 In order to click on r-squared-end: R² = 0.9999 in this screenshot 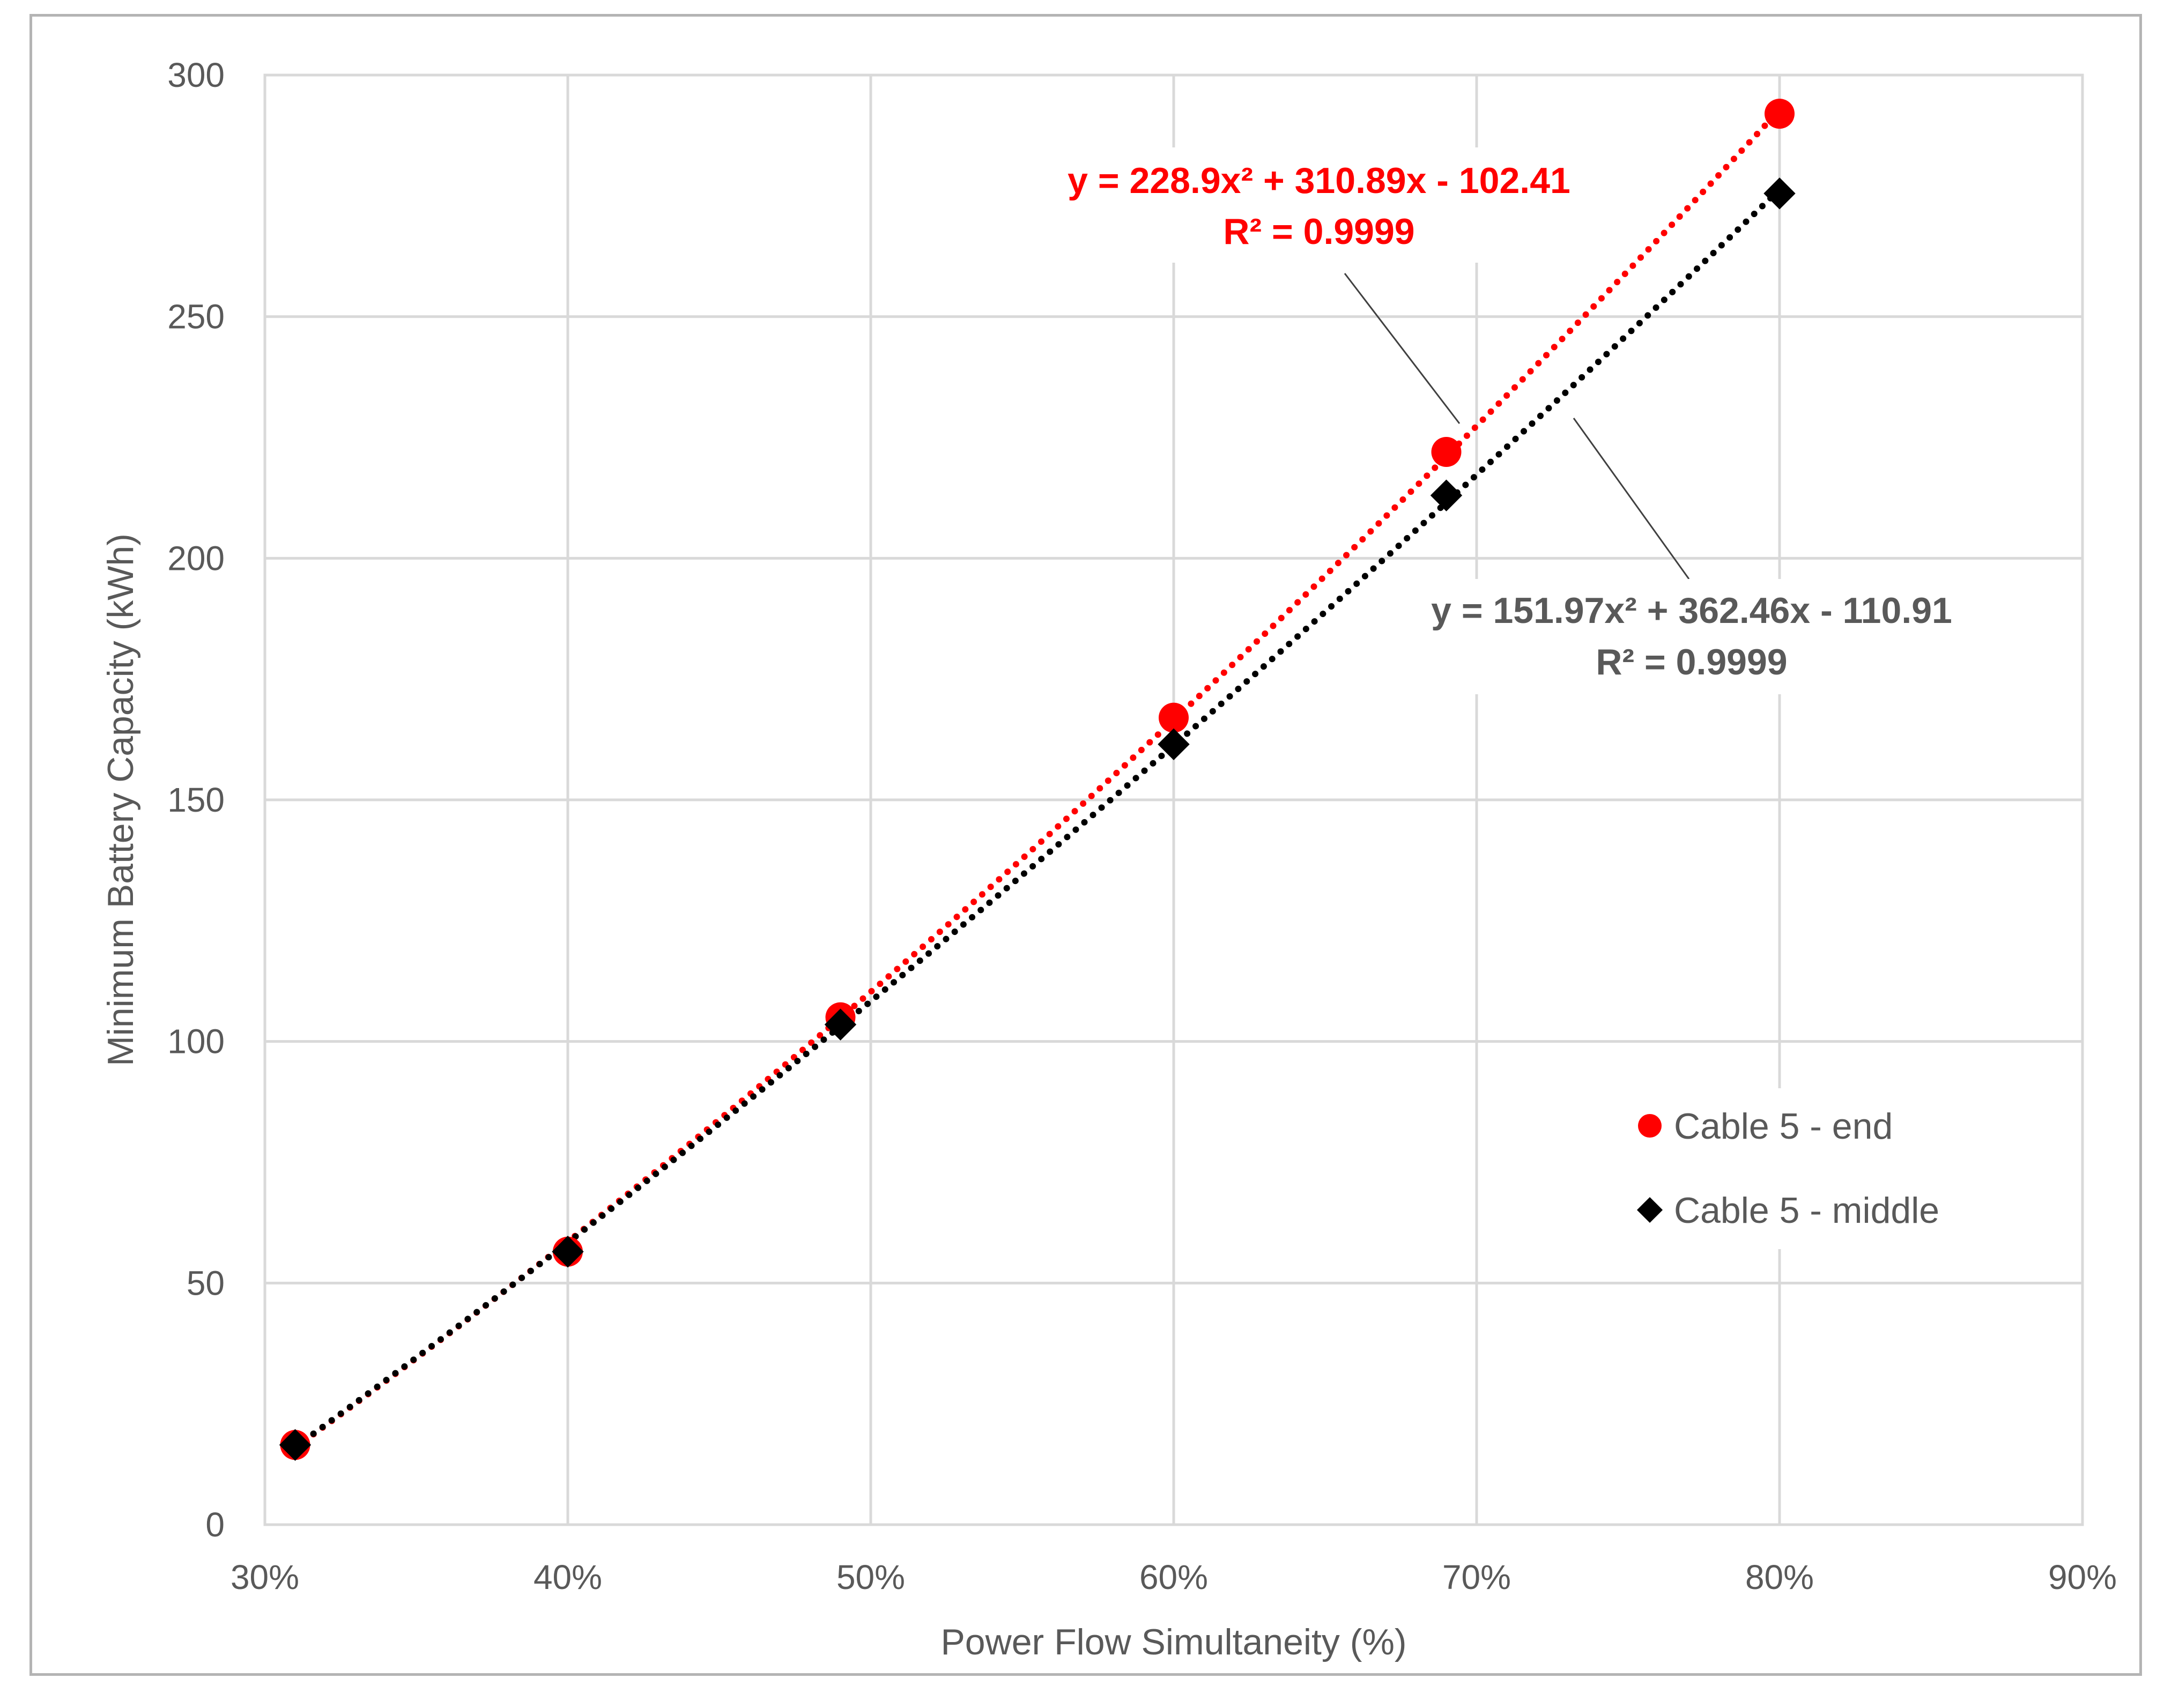, I will do `click(1318, 231)`.